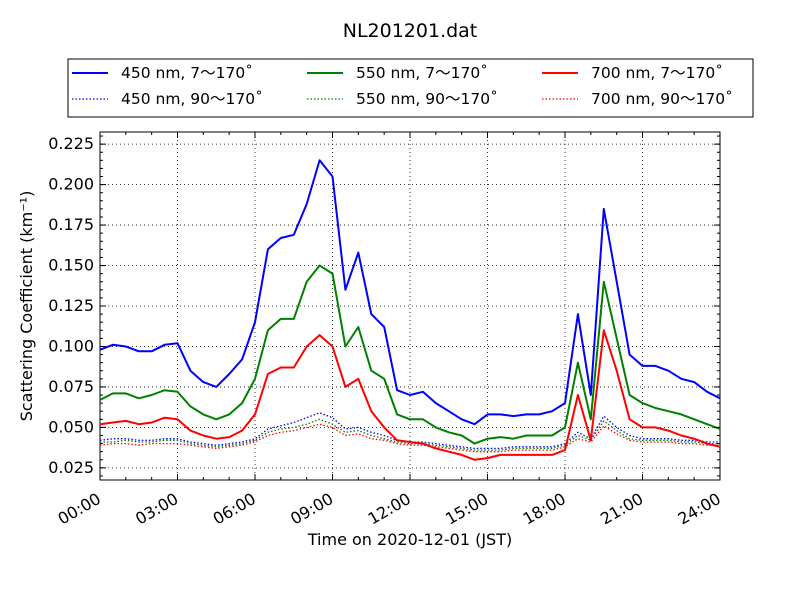 The height and width of the screenshot is (604, 800). I want to click on y-tick-label: 0.100, so click(71, 345).